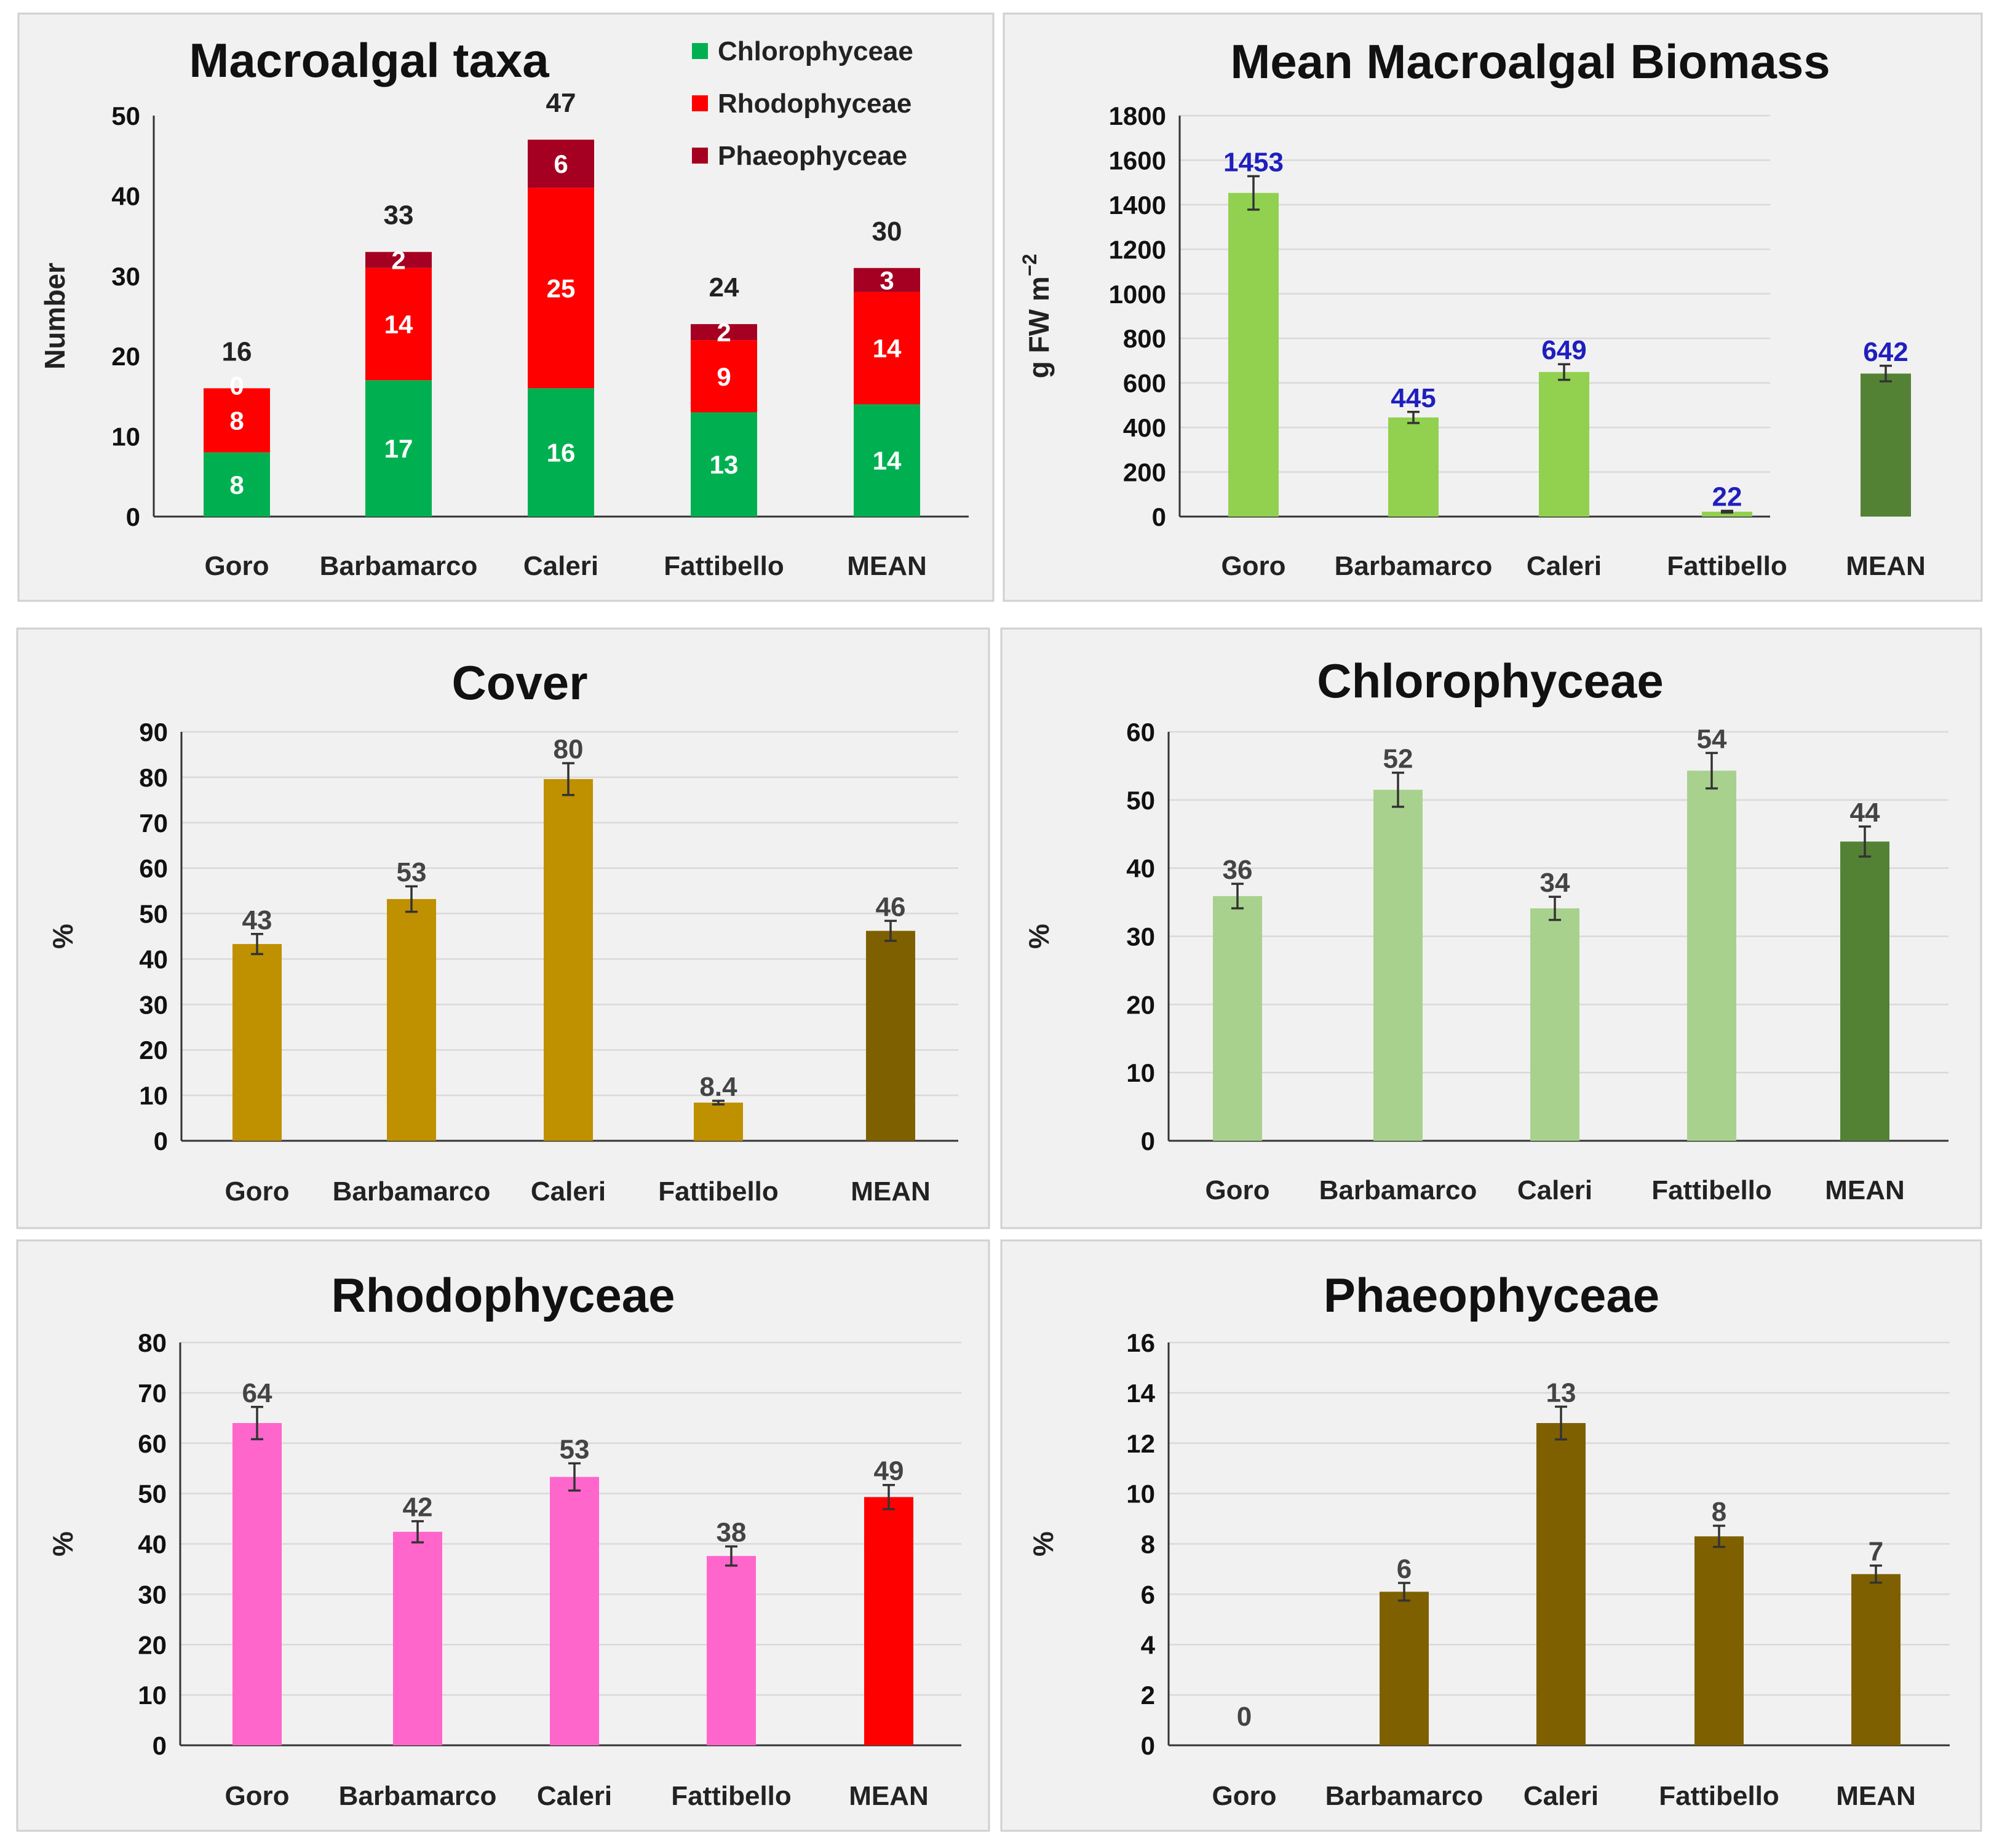  I want to click on segment-value-label: 13, so click(724, 464).